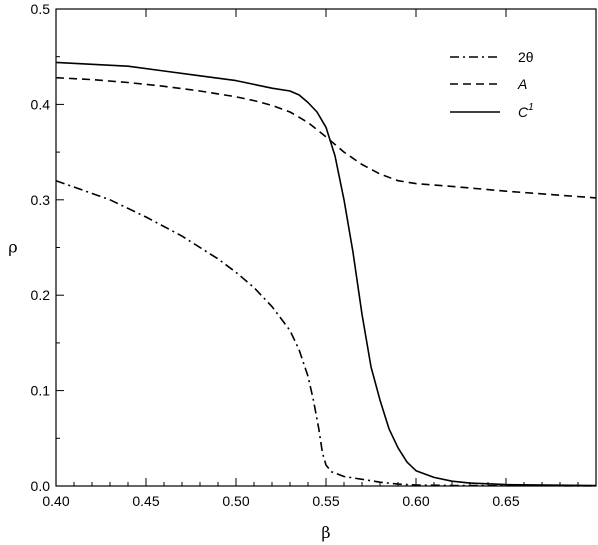 This screenshot has width=598, height=545. Describe the element at coordinates (526, 57) in the screenshot. I see `legend-label: 2θ` at that location.